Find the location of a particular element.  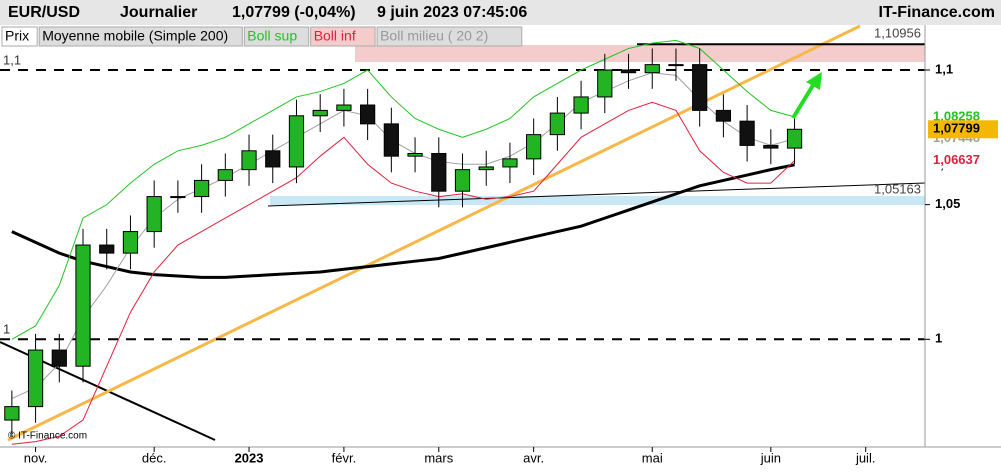

quote: 1,07799 (-0,04%) is located at coordinates (294, 12).